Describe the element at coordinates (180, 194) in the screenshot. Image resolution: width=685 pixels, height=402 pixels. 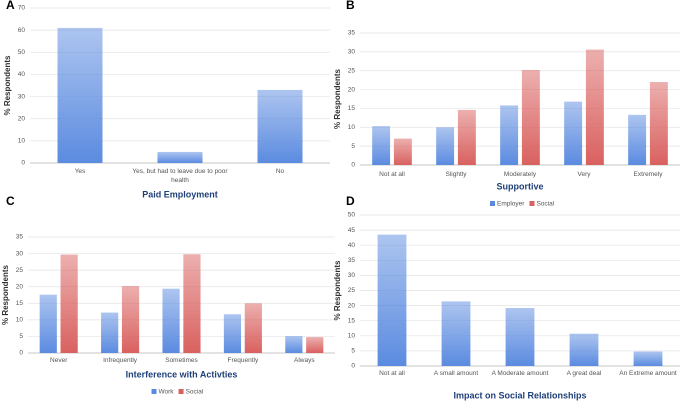
I see `x-axis-label: Paid Employment` at that location.